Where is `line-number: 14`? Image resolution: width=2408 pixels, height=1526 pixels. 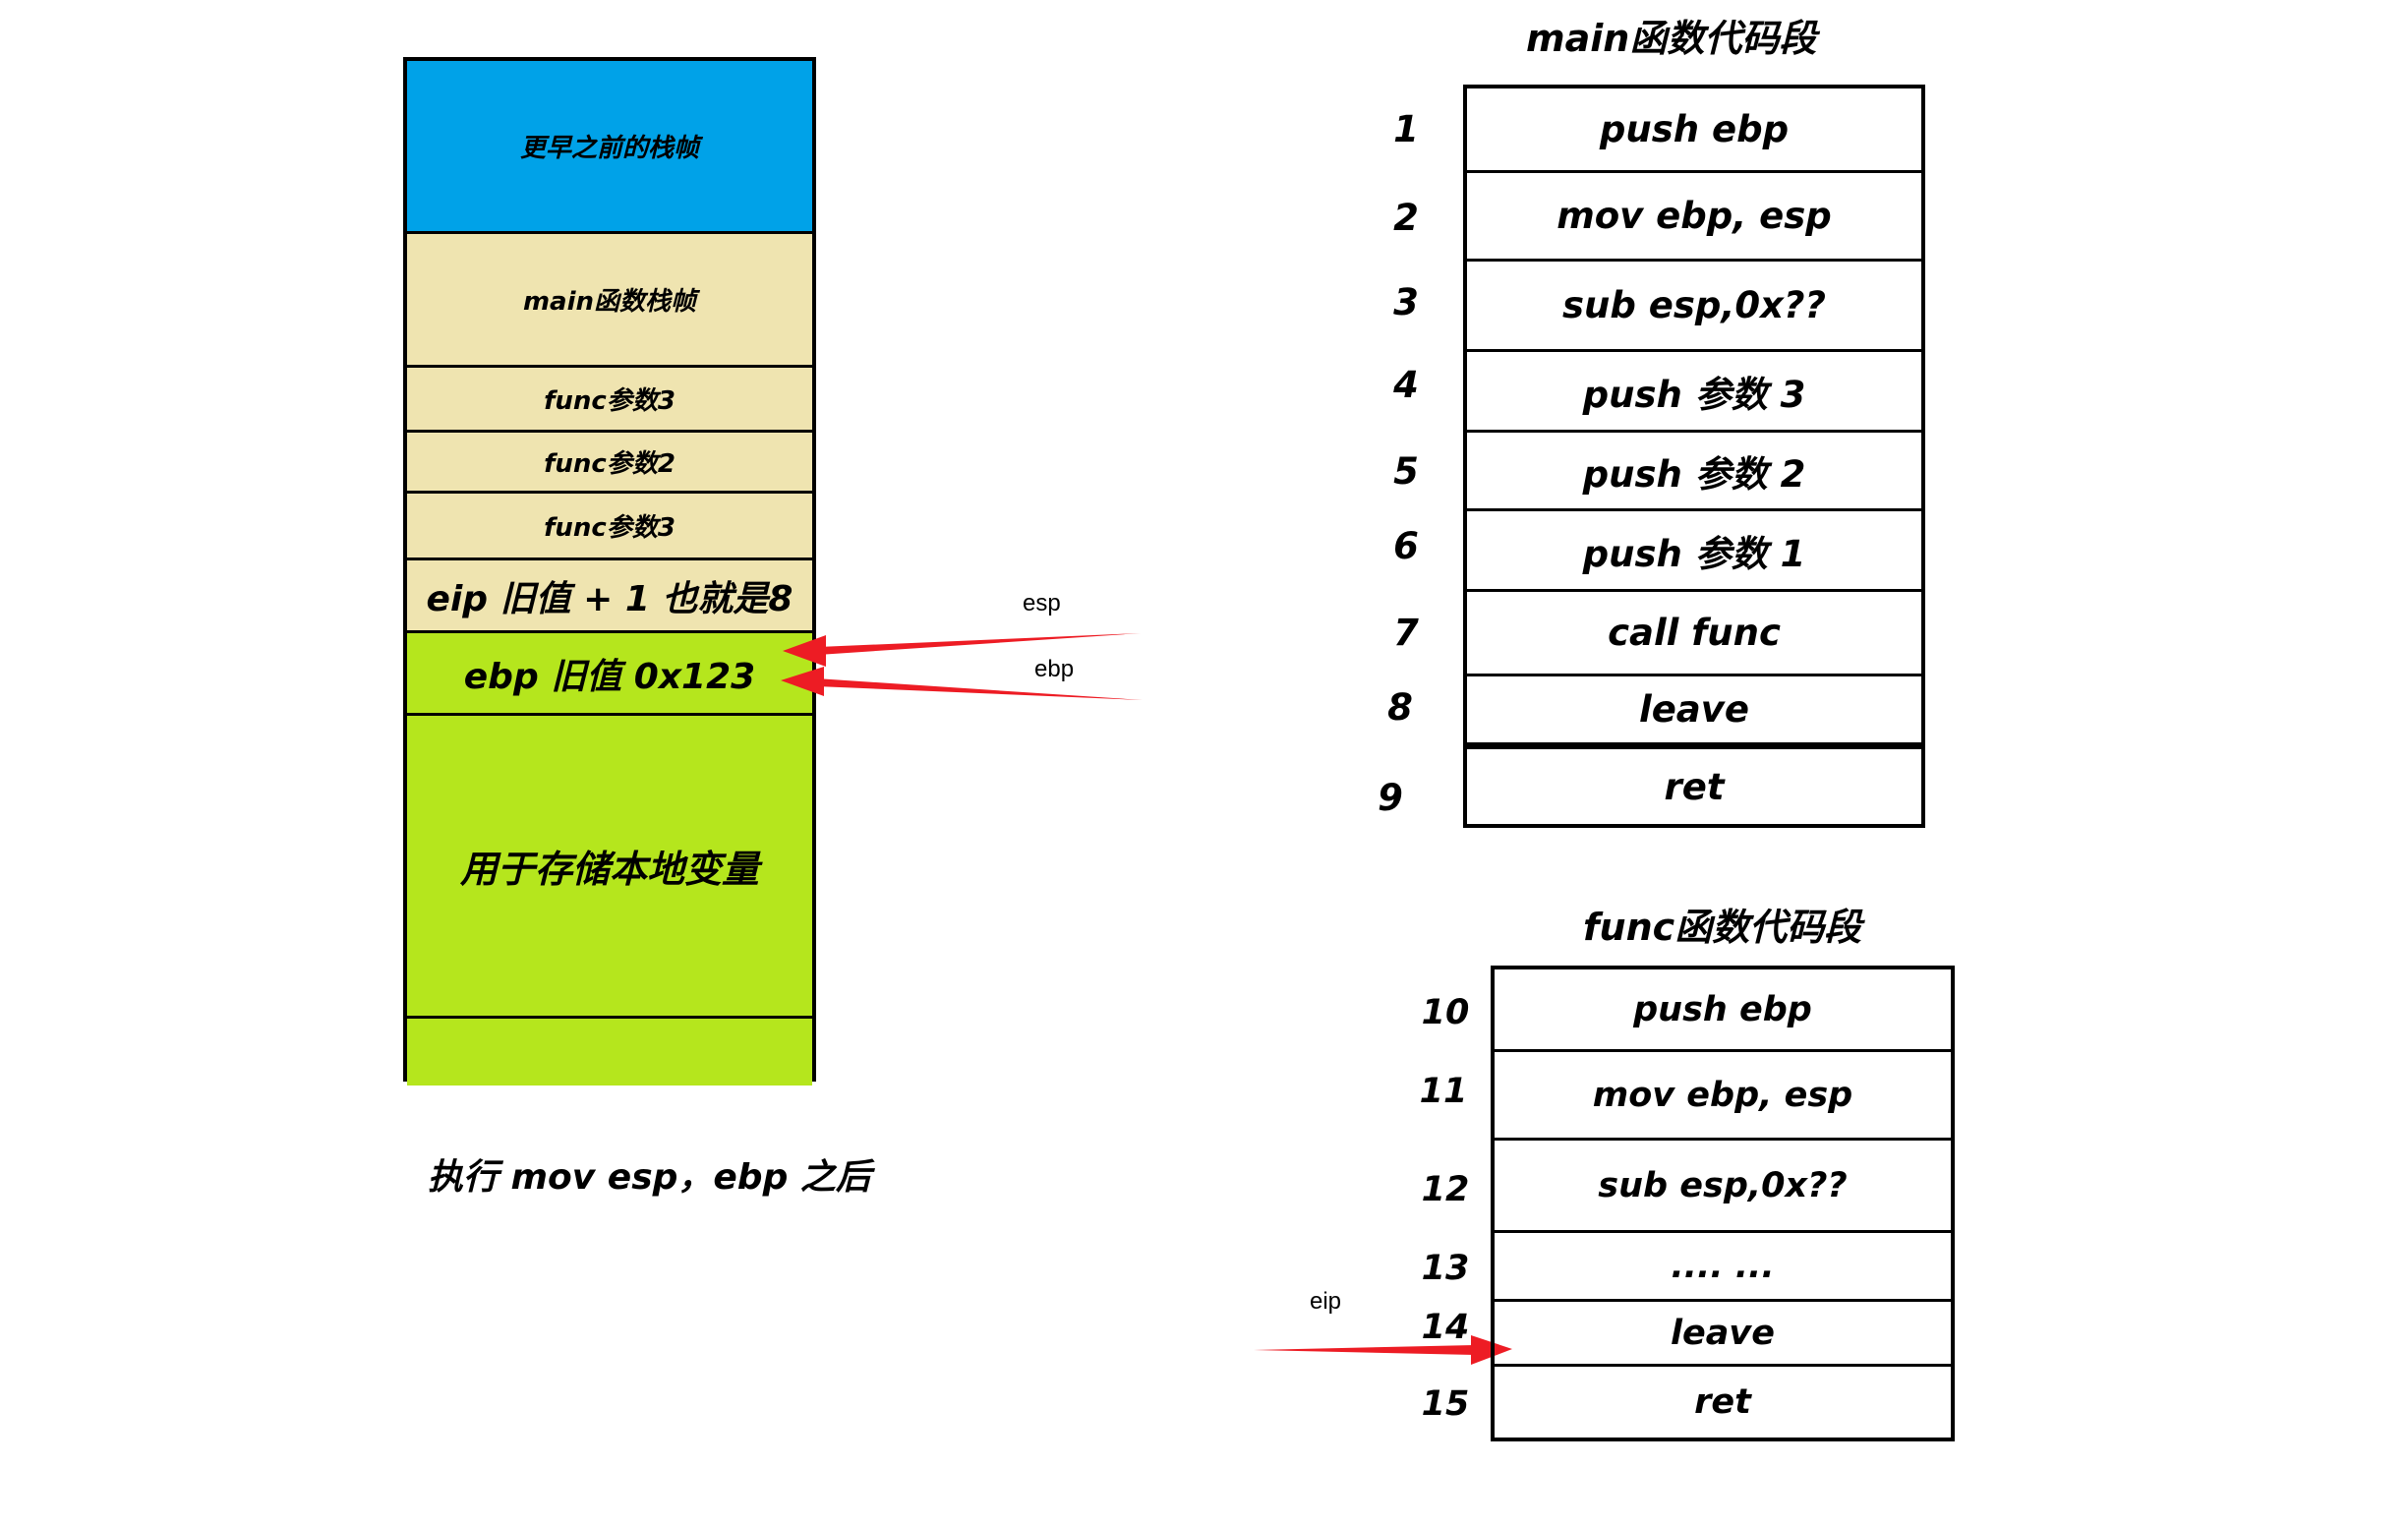
line-number: 14 is located at coordinates (1445, 1327).